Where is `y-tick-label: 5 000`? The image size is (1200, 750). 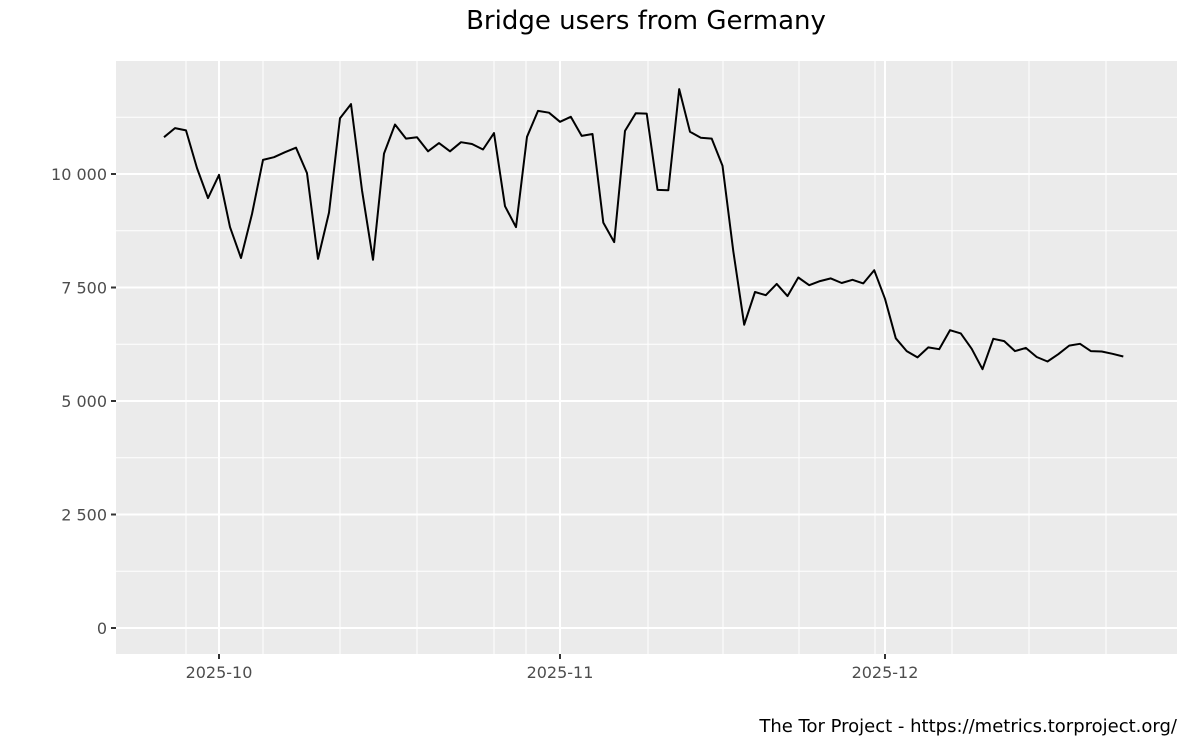
y-tick-label: 5 000 is located at coordinates (84, 401).